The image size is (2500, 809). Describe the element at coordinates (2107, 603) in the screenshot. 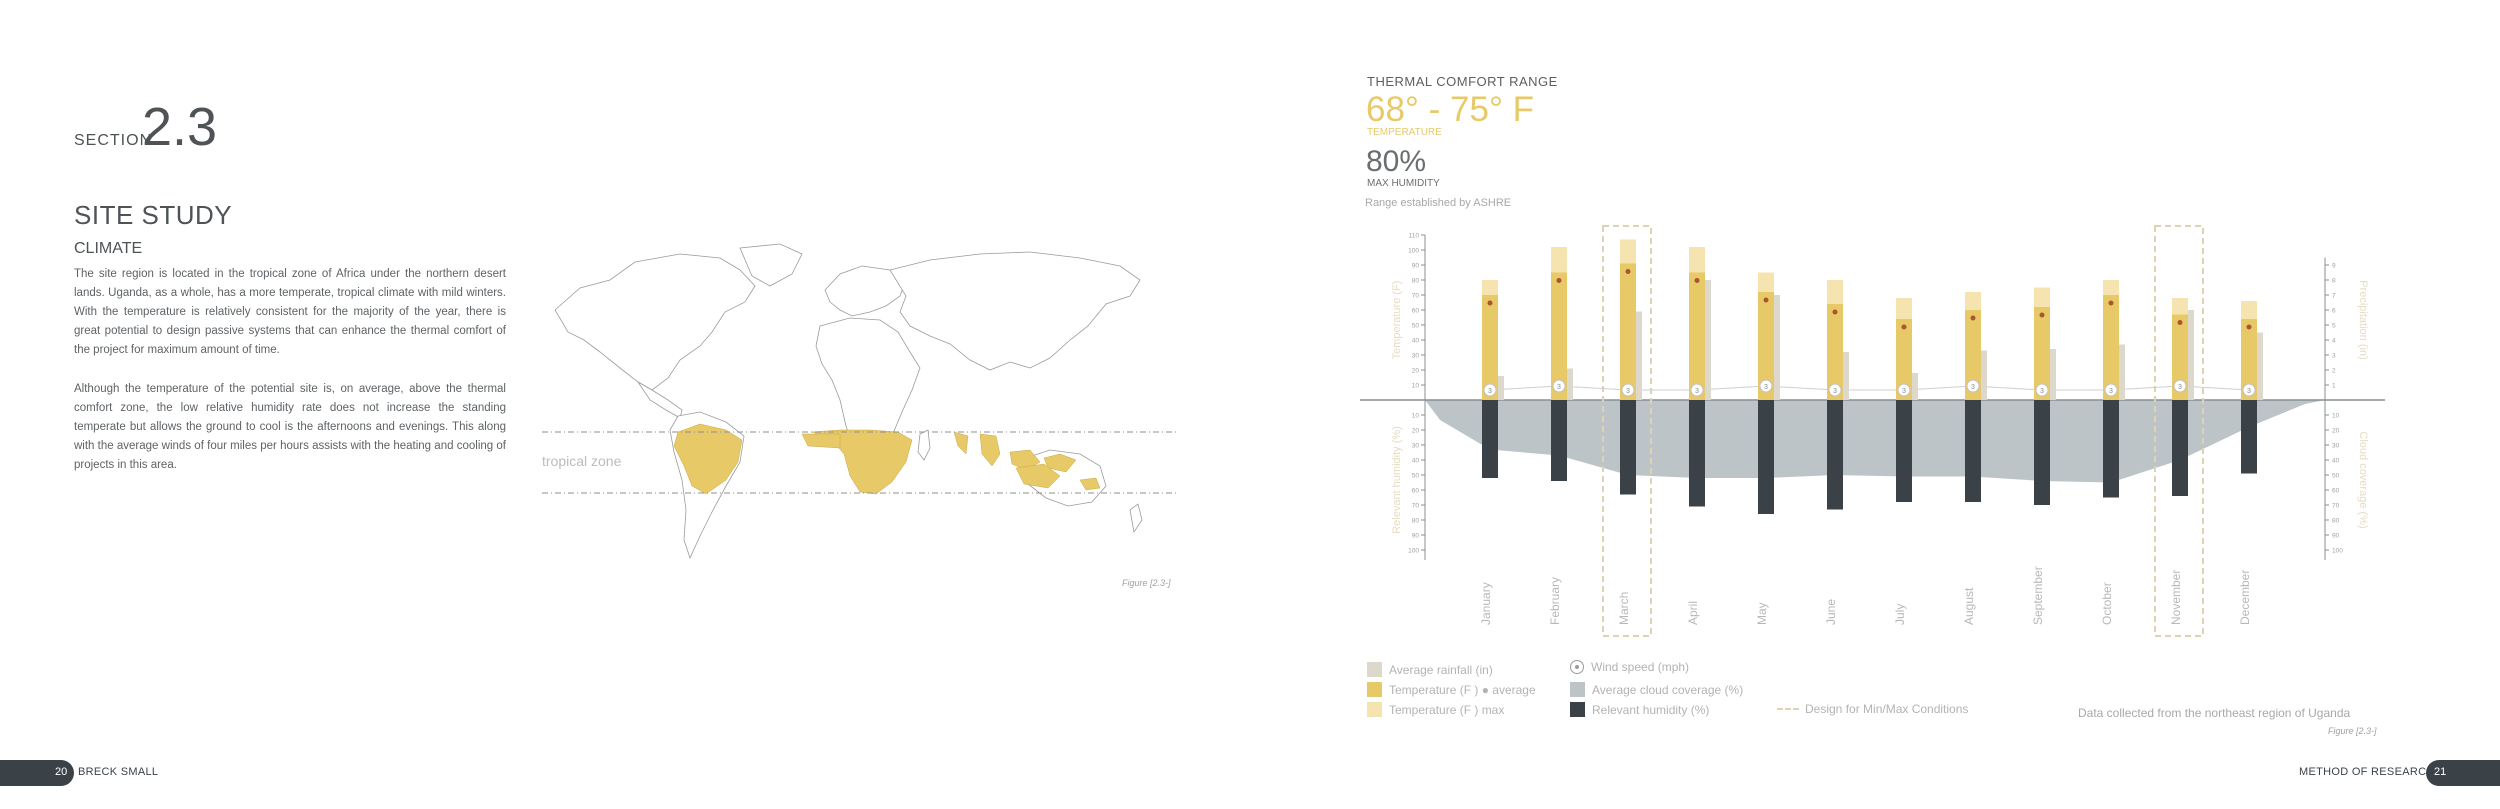

I see `month-label: October` at that location.